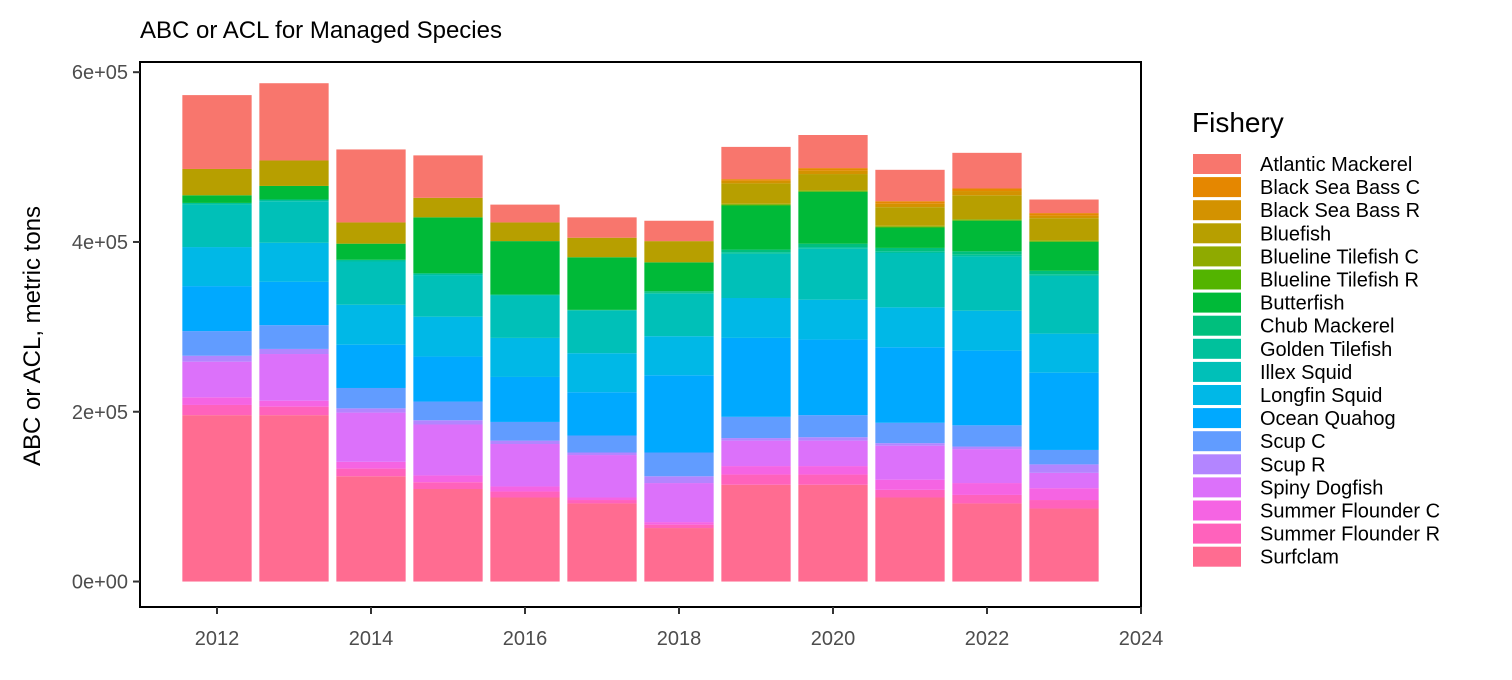 Image resolution: width=1512 pixels, height=680 pixels. I want to click on x-tick-label-4: 2020, so click(833, 639).